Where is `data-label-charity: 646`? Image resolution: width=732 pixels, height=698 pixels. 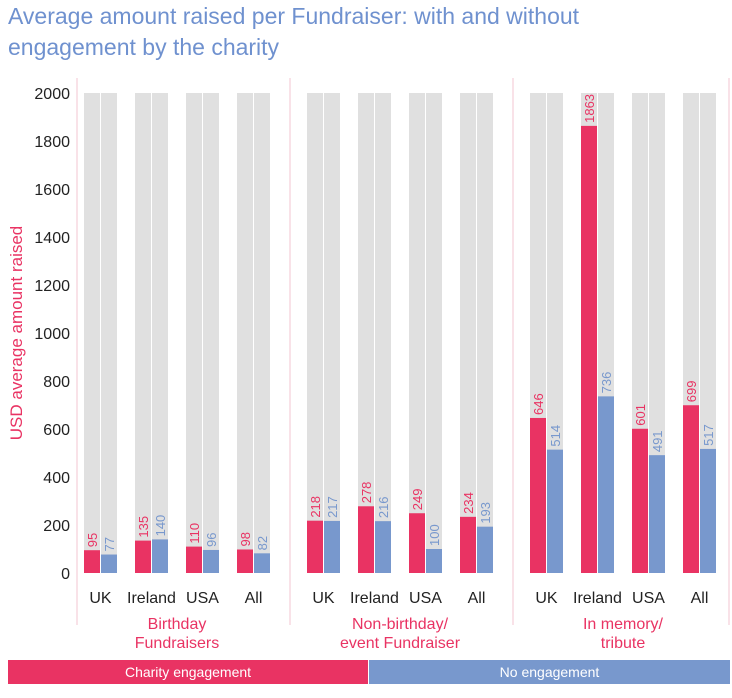
data-label-charity: 646 is located at coordinates (538, 404).